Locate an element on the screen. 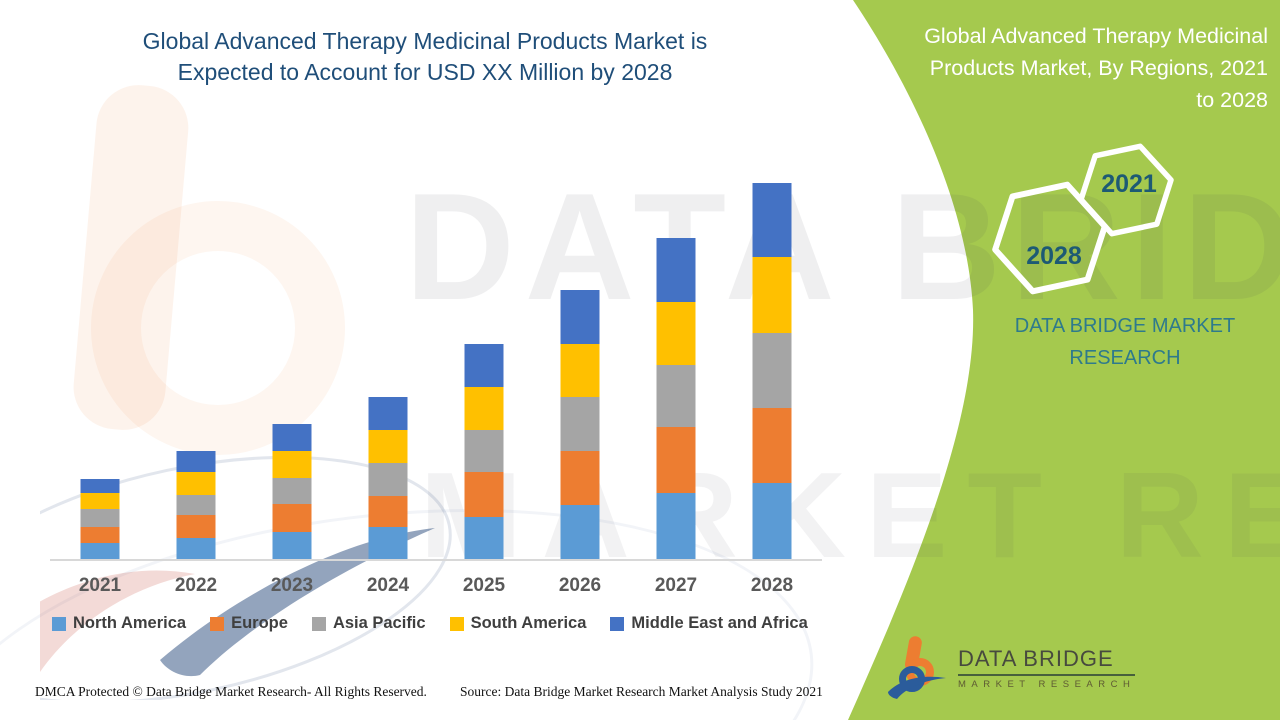 The width and height of the screenshot is (1280, 720). bar-stack-2025 is located at coordinates (484, 451).